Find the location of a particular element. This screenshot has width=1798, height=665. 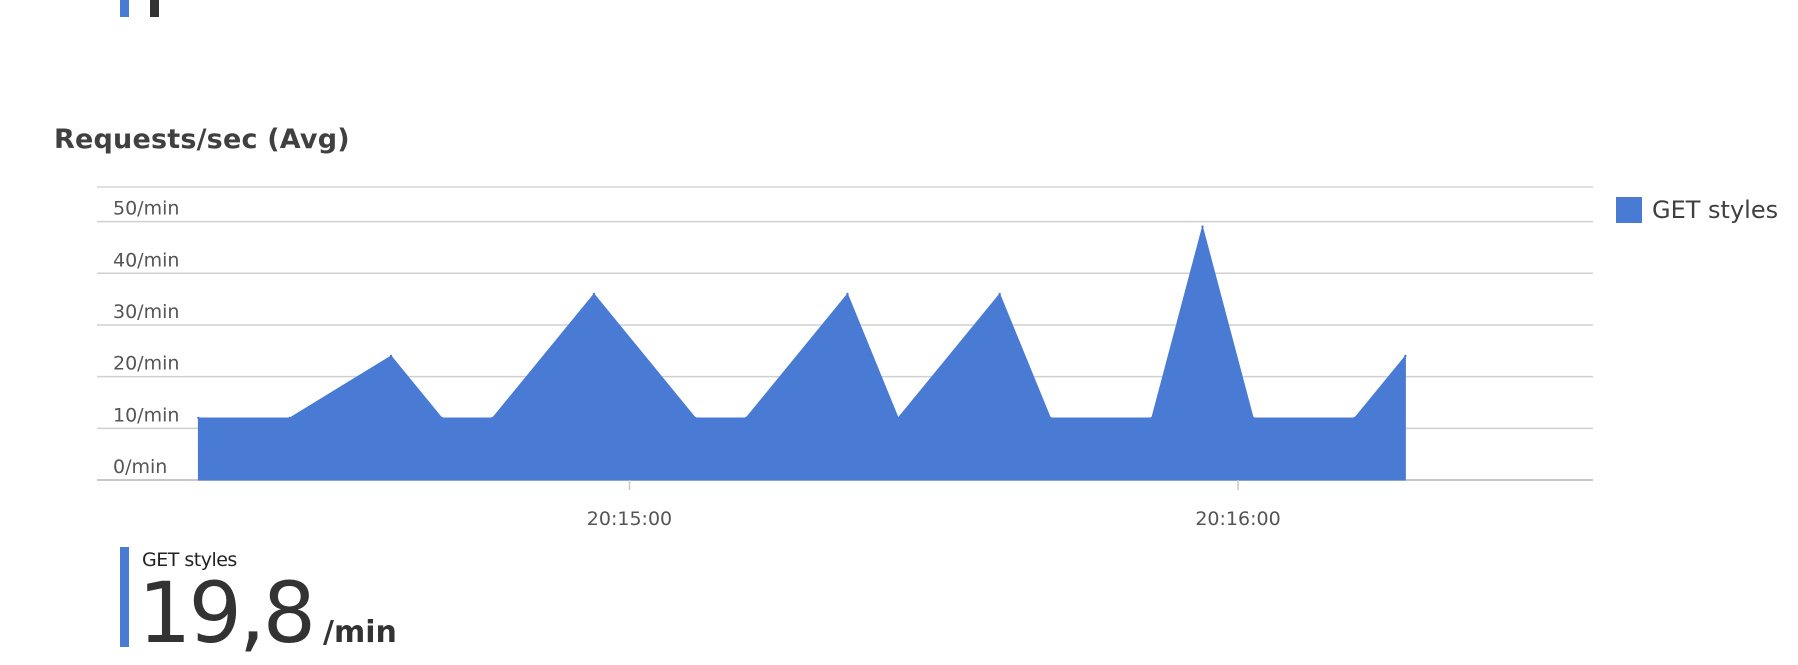

previous-tile-accent-bar is located at coordinates (124, 8).